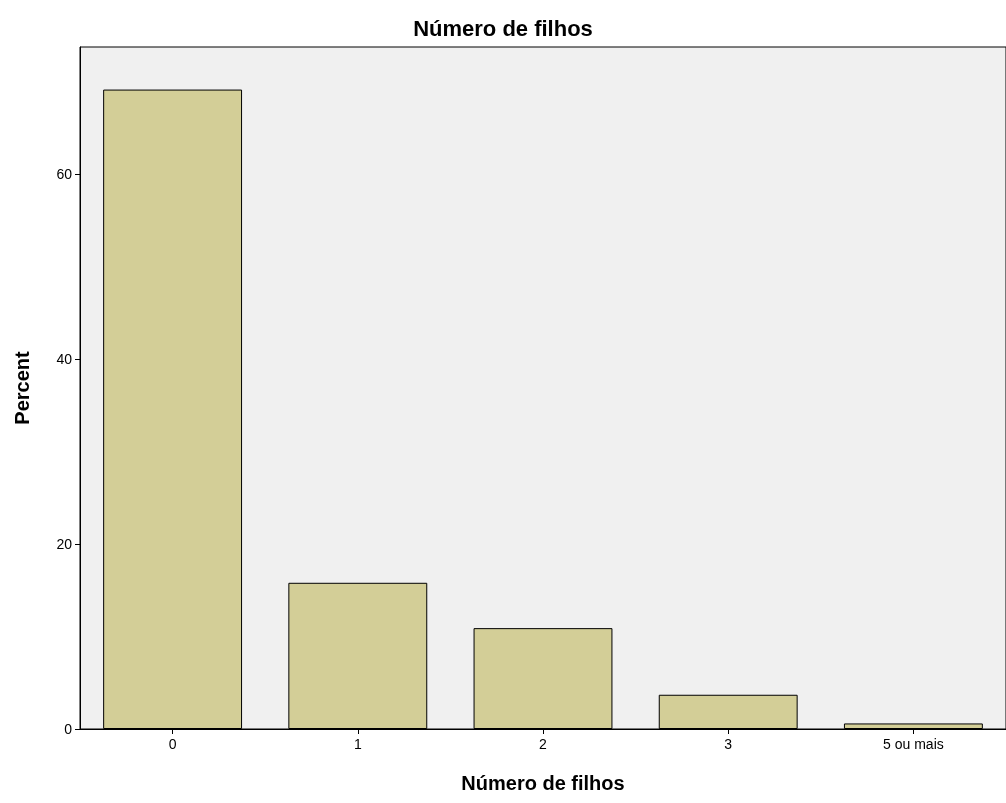 Image resolution: width=1006 pixels, height=803 pixels. I want to click on y-tick-label: 60, so click(64, 173).